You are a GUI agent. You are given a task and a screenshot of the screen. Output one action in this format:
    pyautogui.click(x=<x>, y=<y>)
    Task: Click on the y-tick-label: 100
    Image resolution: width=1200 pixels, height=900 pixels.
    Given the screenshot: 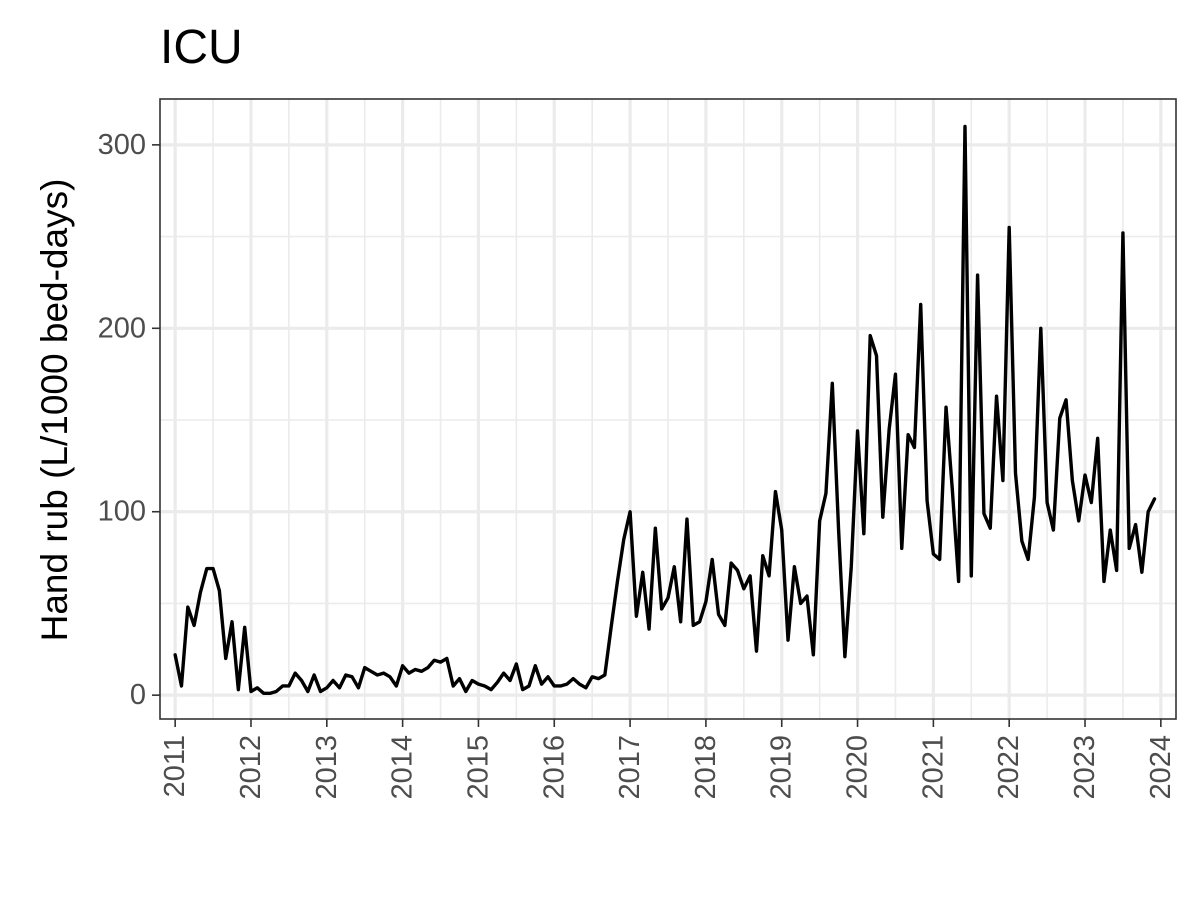 What is the action you would take?
    pyautogui.click(x=122, y=512)
    